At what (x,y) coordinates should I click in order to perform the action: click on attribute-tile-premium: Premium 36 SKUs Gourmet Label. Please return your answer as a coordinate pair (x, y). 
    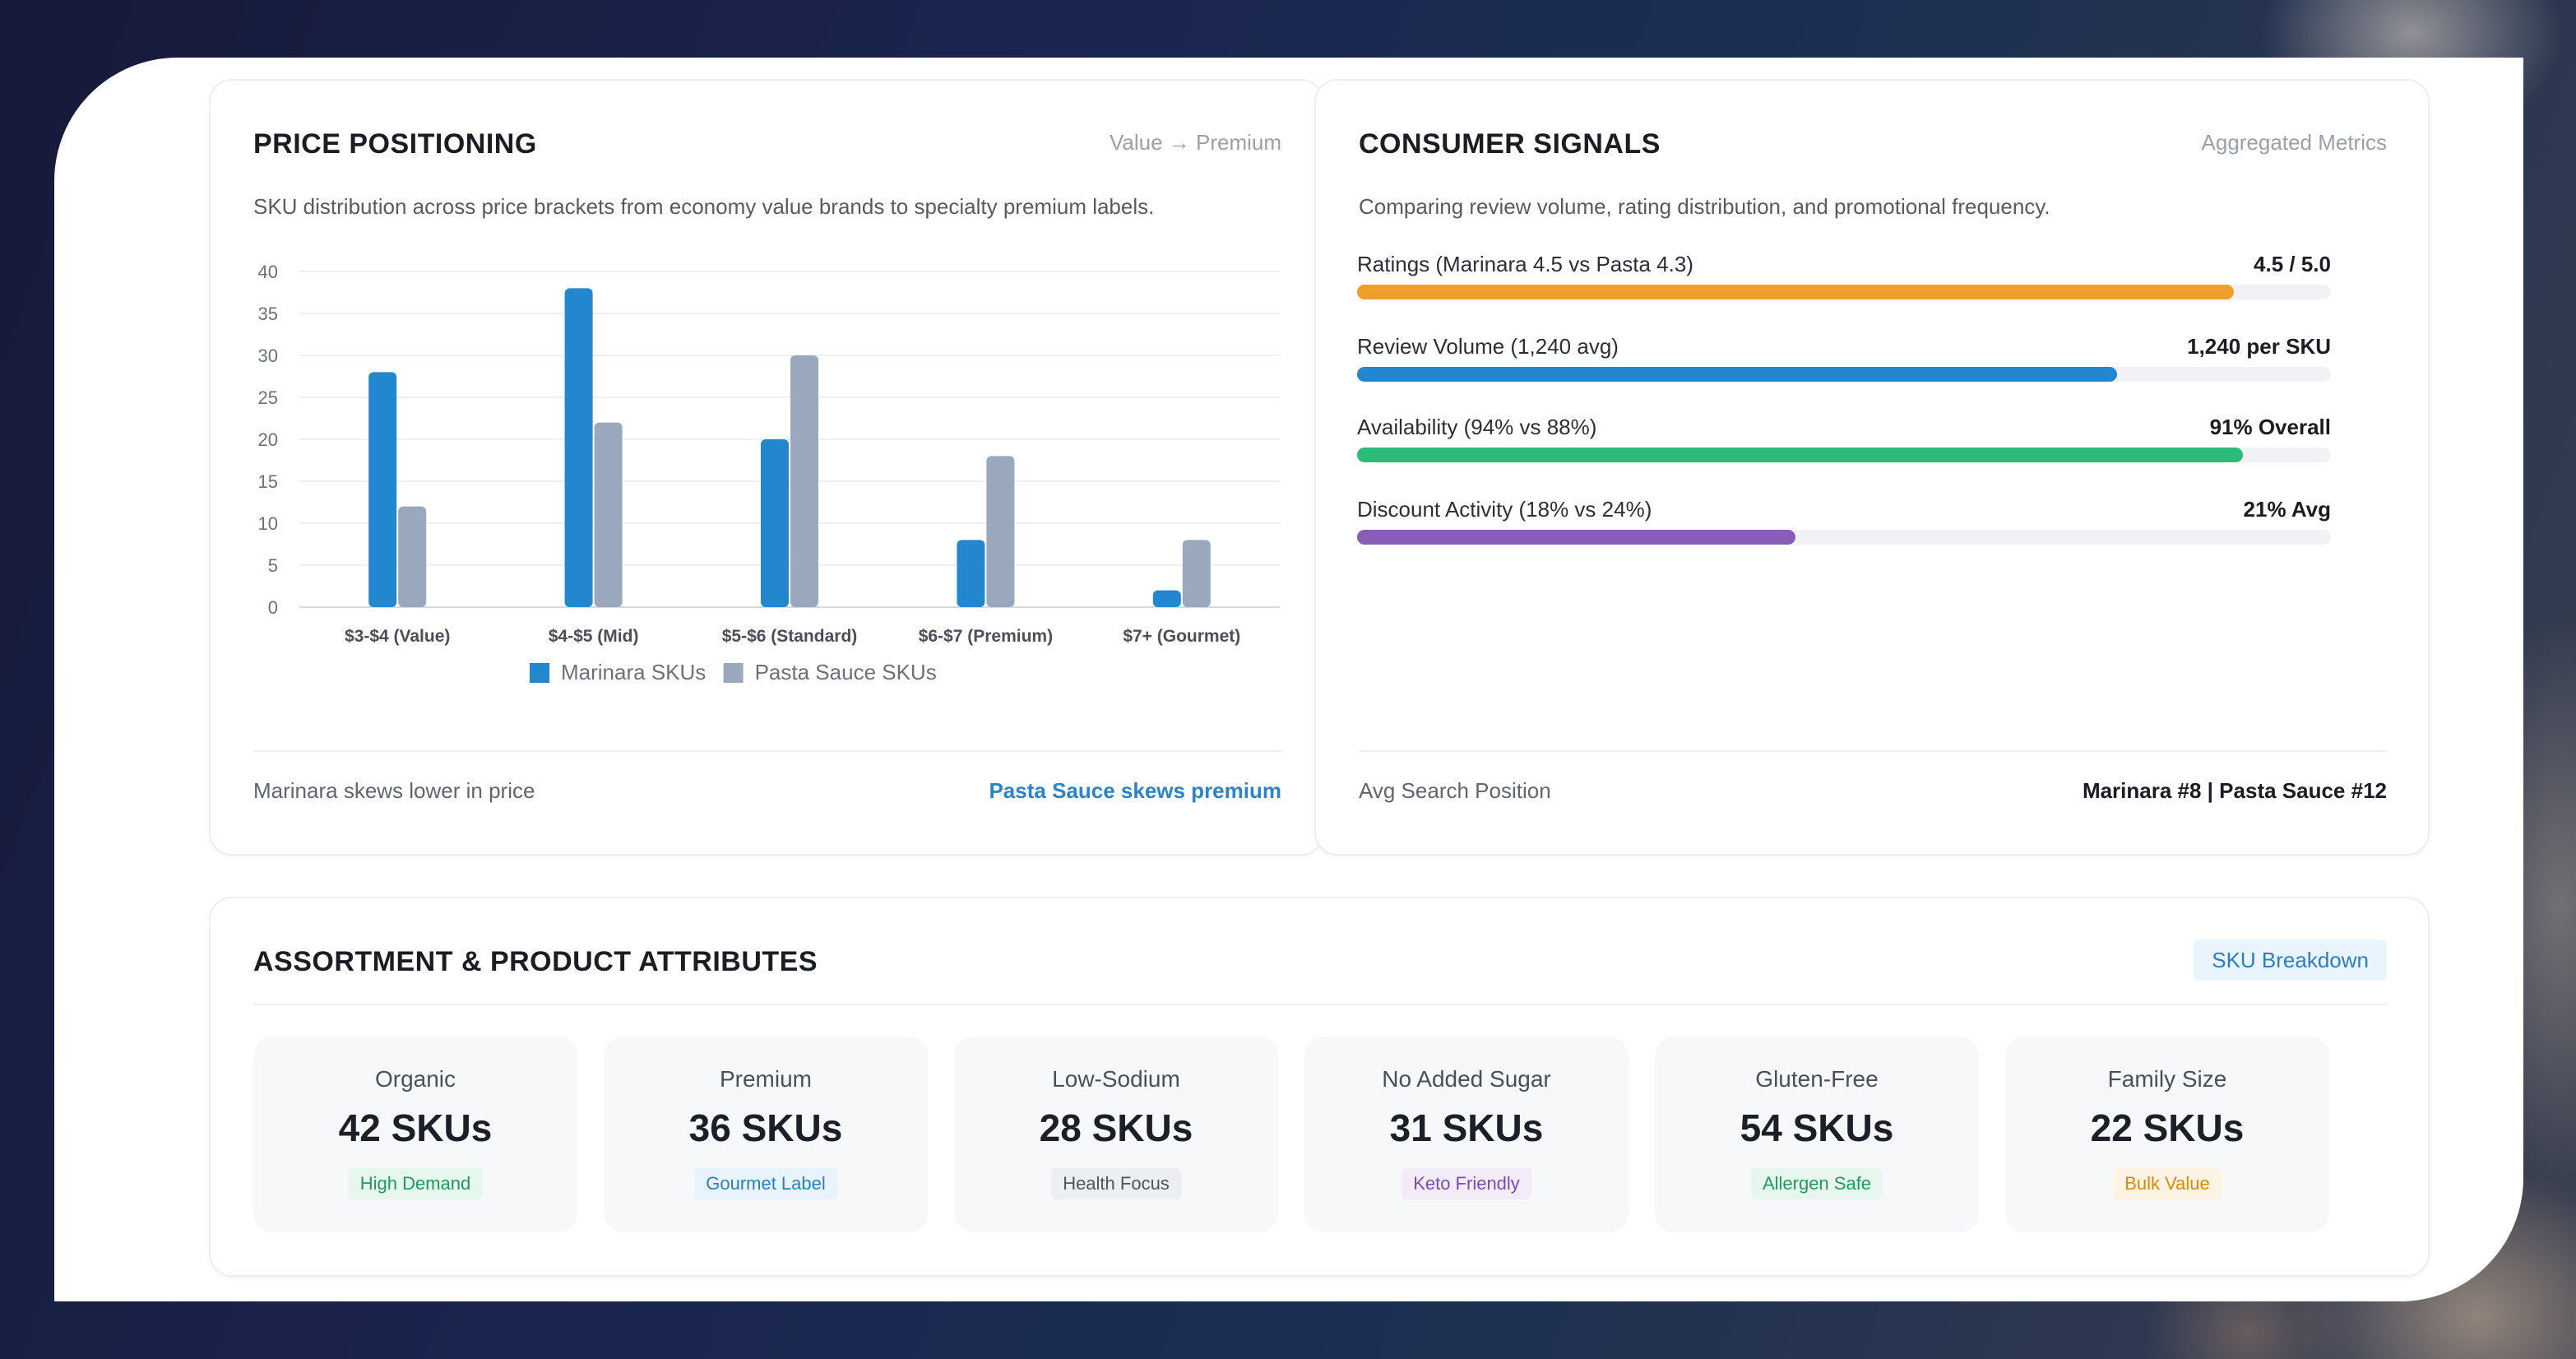
    Looking at the image, I should click on (766, 1134).